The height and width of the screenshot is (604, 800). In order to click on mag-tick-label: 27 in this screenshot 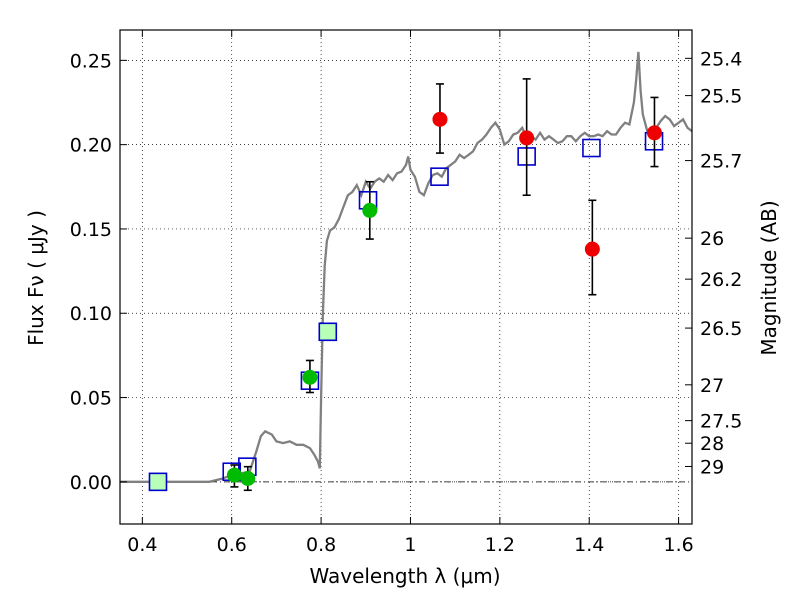, I will do `click(712, 386)`.